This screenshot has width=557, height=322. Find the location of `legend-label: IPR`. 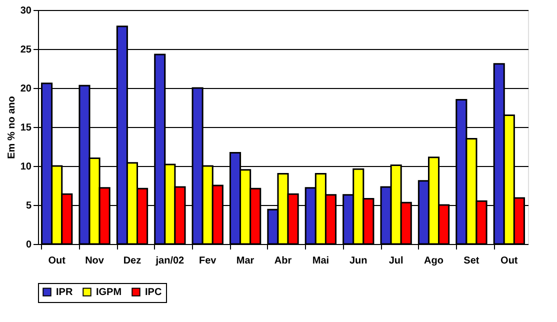

legend-label: IPR is located at coordinates (65, 292).